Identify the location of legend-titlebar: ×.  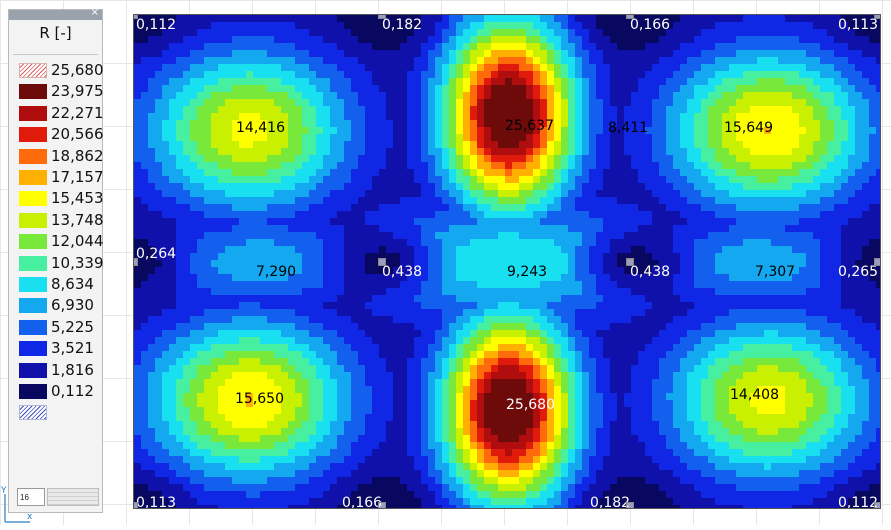
(55, 15).